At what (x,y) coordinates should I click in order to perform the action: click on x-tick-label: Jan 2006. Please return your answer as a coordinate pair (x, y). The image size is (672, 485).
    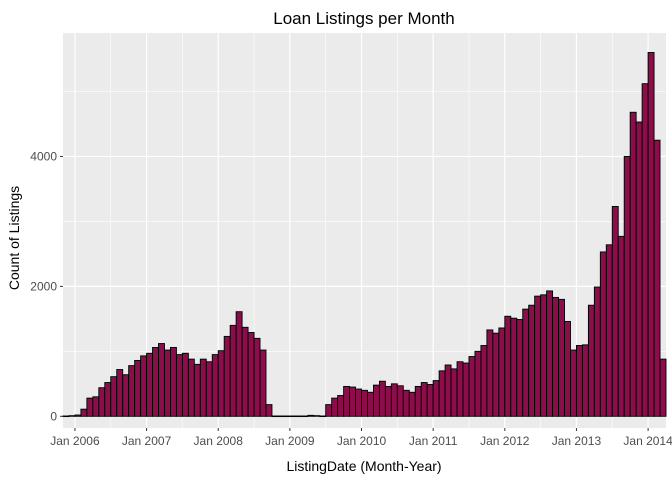
    Looking at the image, I should click on (75, 441).